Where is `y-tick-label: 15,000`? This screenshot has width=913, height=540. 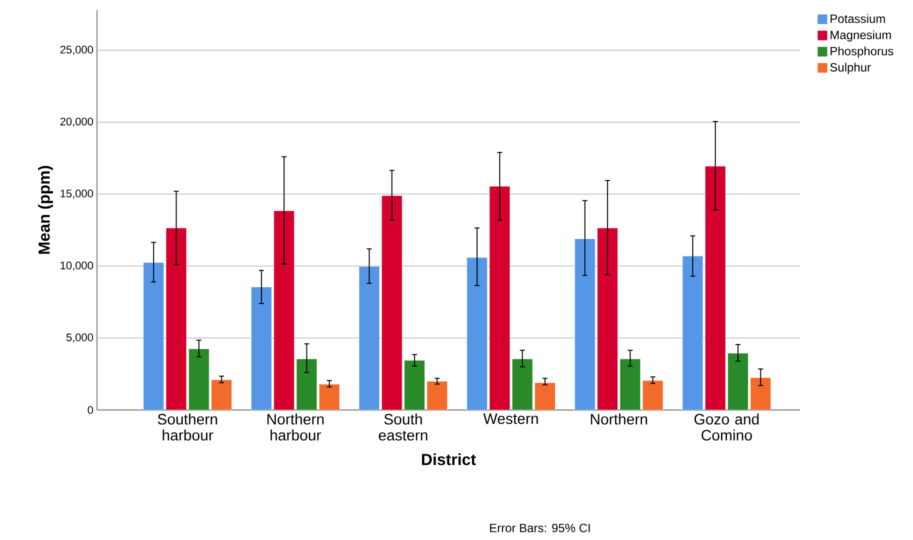
y-tick-label: 15,000 is located at coordinates (77, 194).